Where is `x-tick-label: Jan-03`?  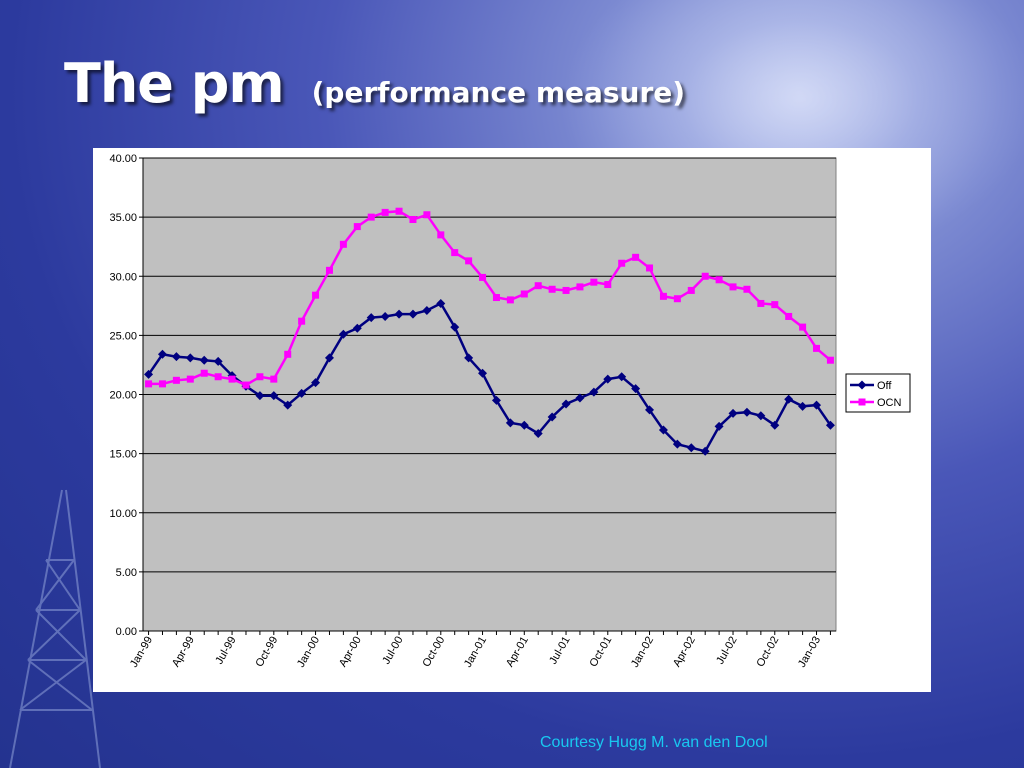 x-tick-label: Jan-03 is located at coordinates (809, 652).